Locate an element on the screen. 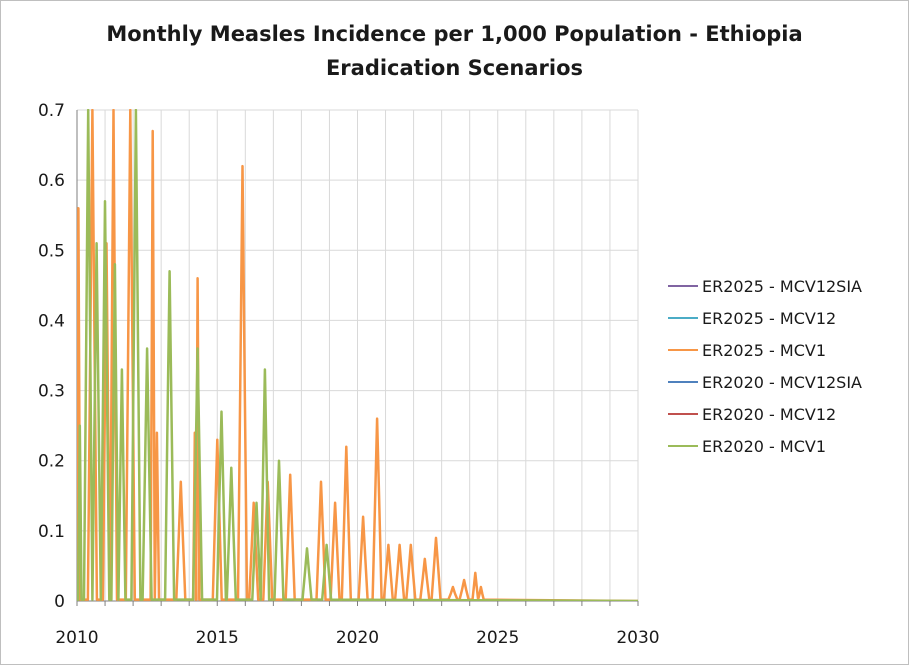 This screenshot has height=665, width=909. y-tick-label: 0.6 is located at coordinates (51, 181).